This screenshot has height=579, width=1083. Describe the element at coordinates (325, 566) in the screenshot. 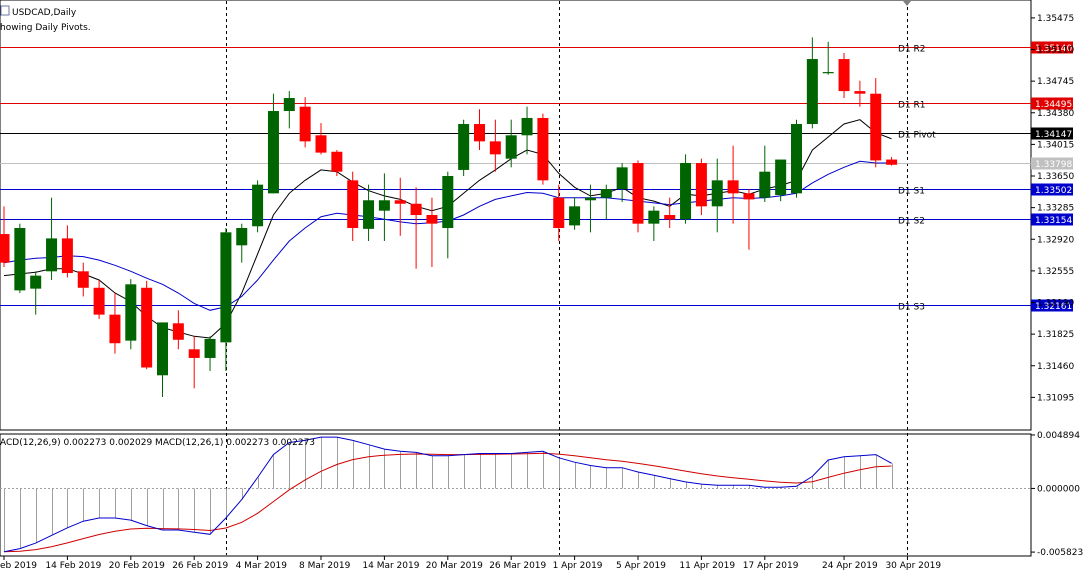

I see `date-axis-label: 8 Mar 2019` at that location.